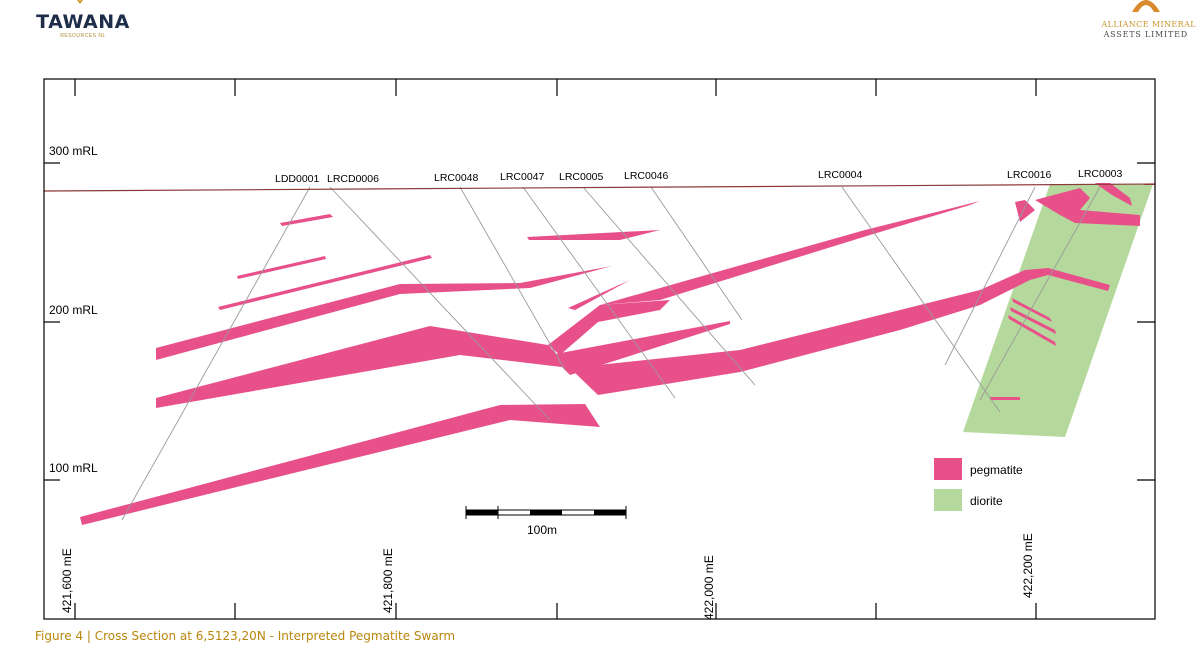 The width and height of the screenshot is (1198, 664). Describe the element at coordinates (599, 187) in the screenshot. I see `topography-line` at that location.